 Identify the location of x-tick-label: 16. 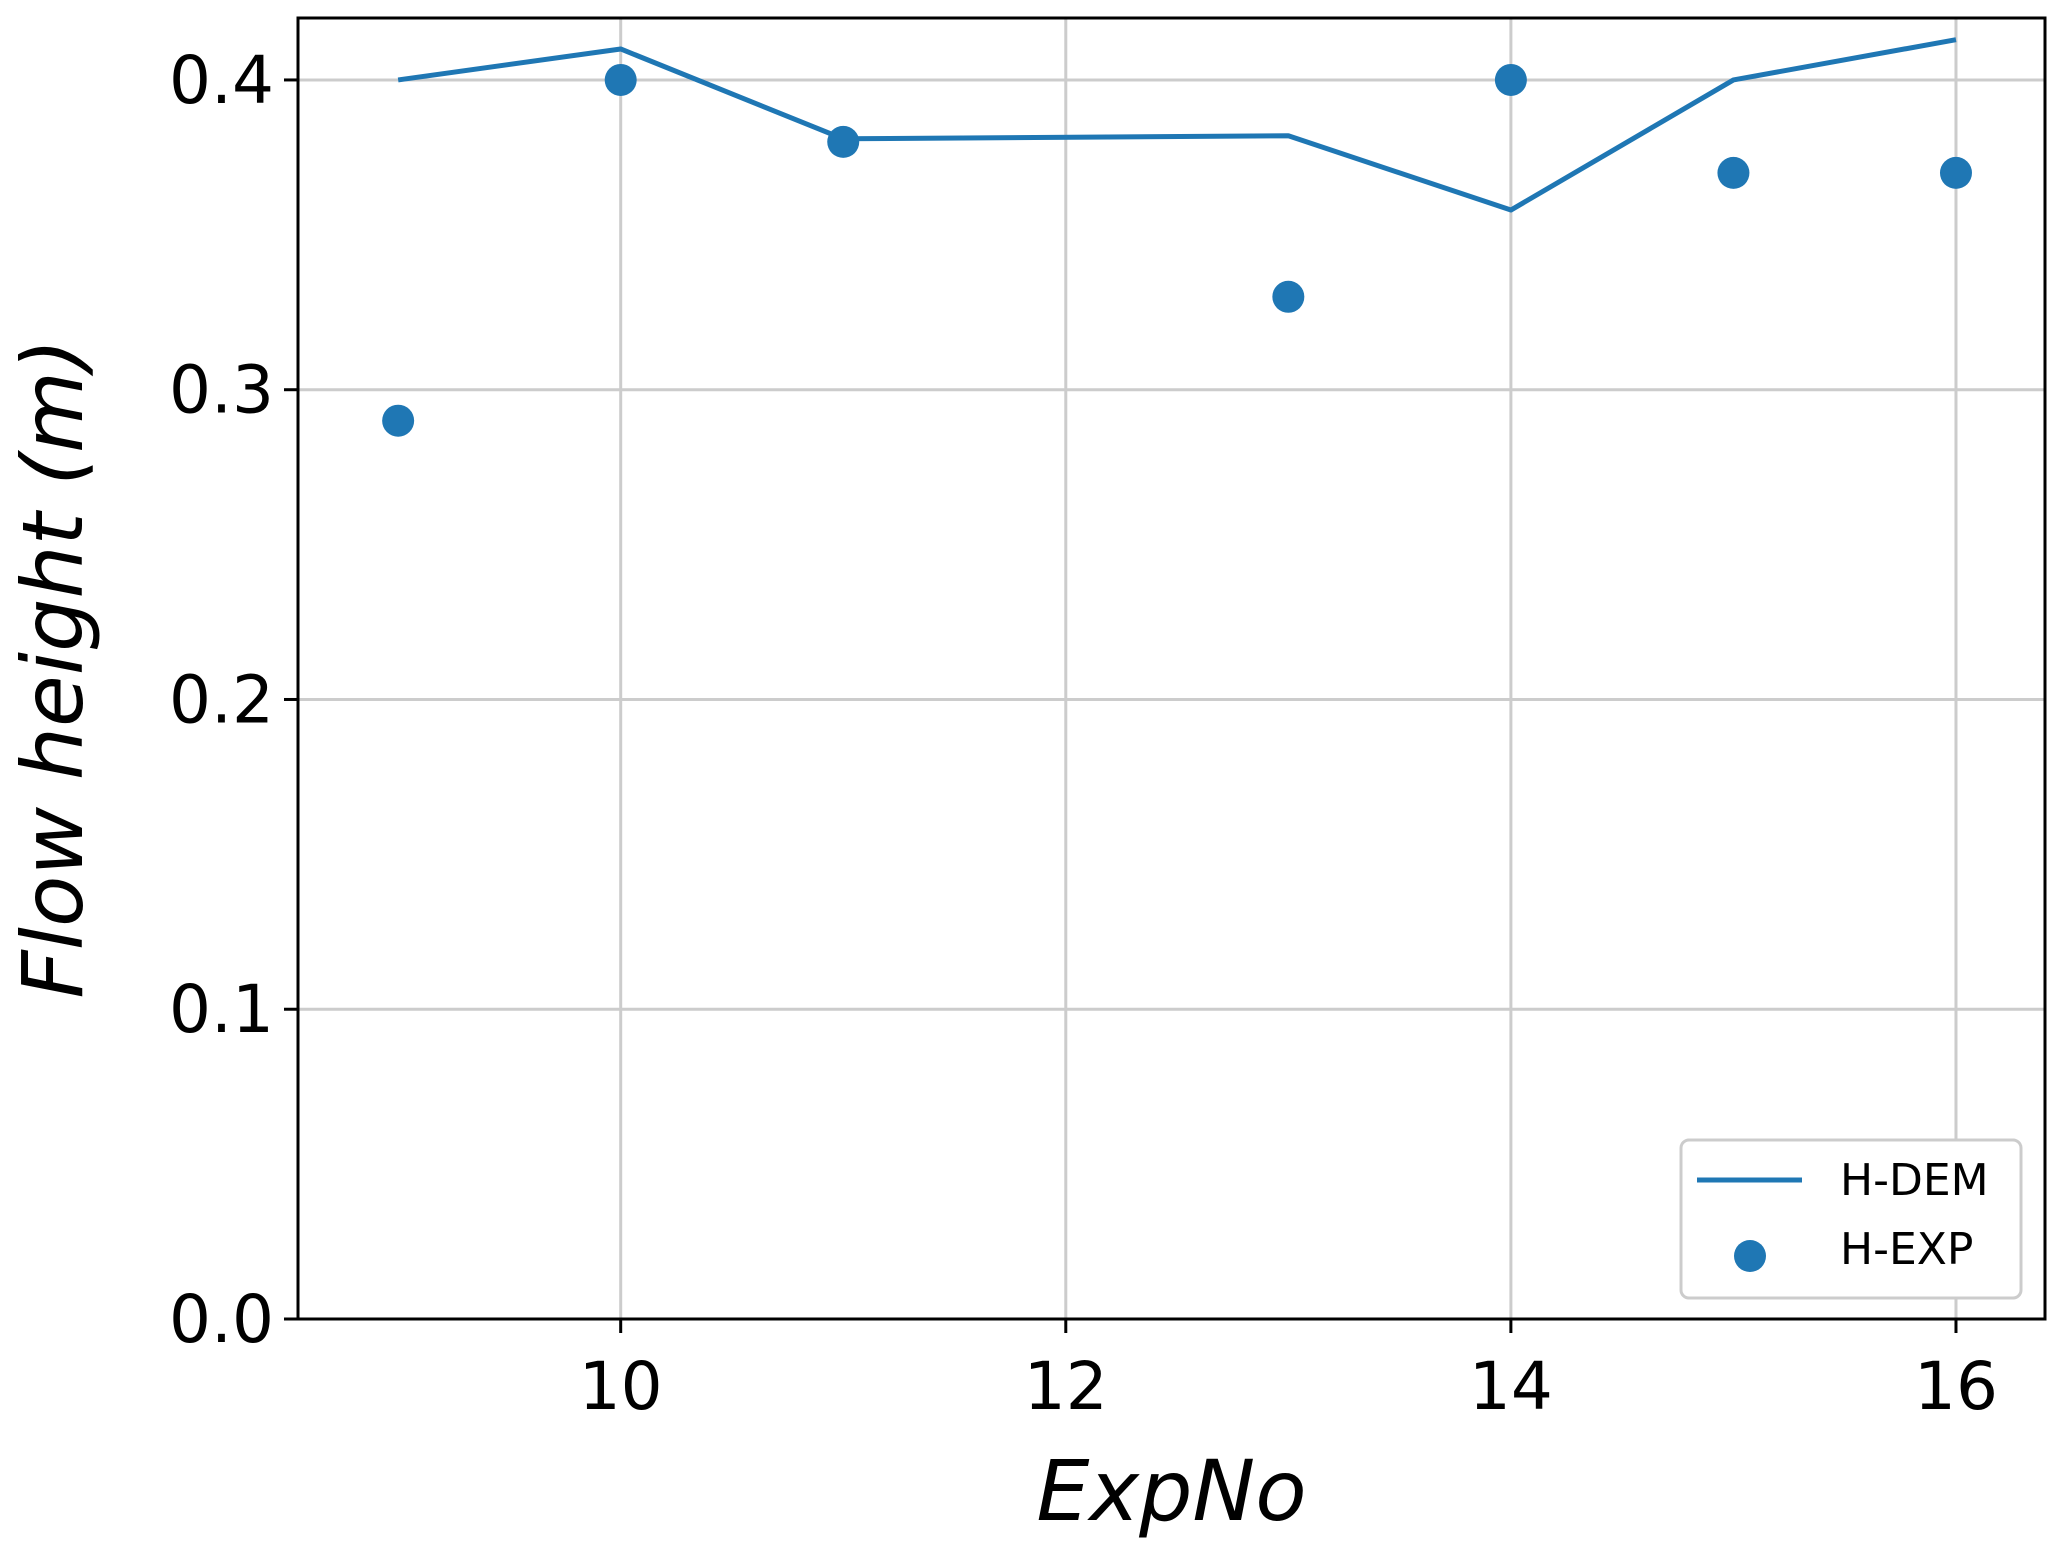
(1956, 1386).